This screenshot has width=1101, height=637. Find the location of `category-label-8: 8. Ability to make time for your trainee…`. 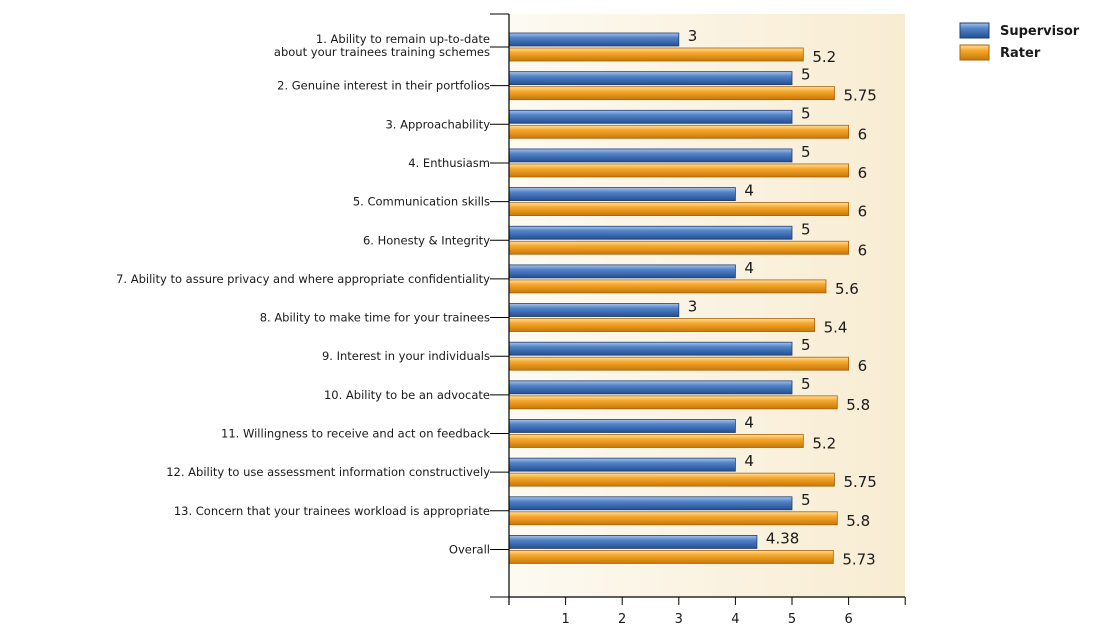

category-label-8: 8. Ability to make time for your trainee… is located at coordinates (375, 318).